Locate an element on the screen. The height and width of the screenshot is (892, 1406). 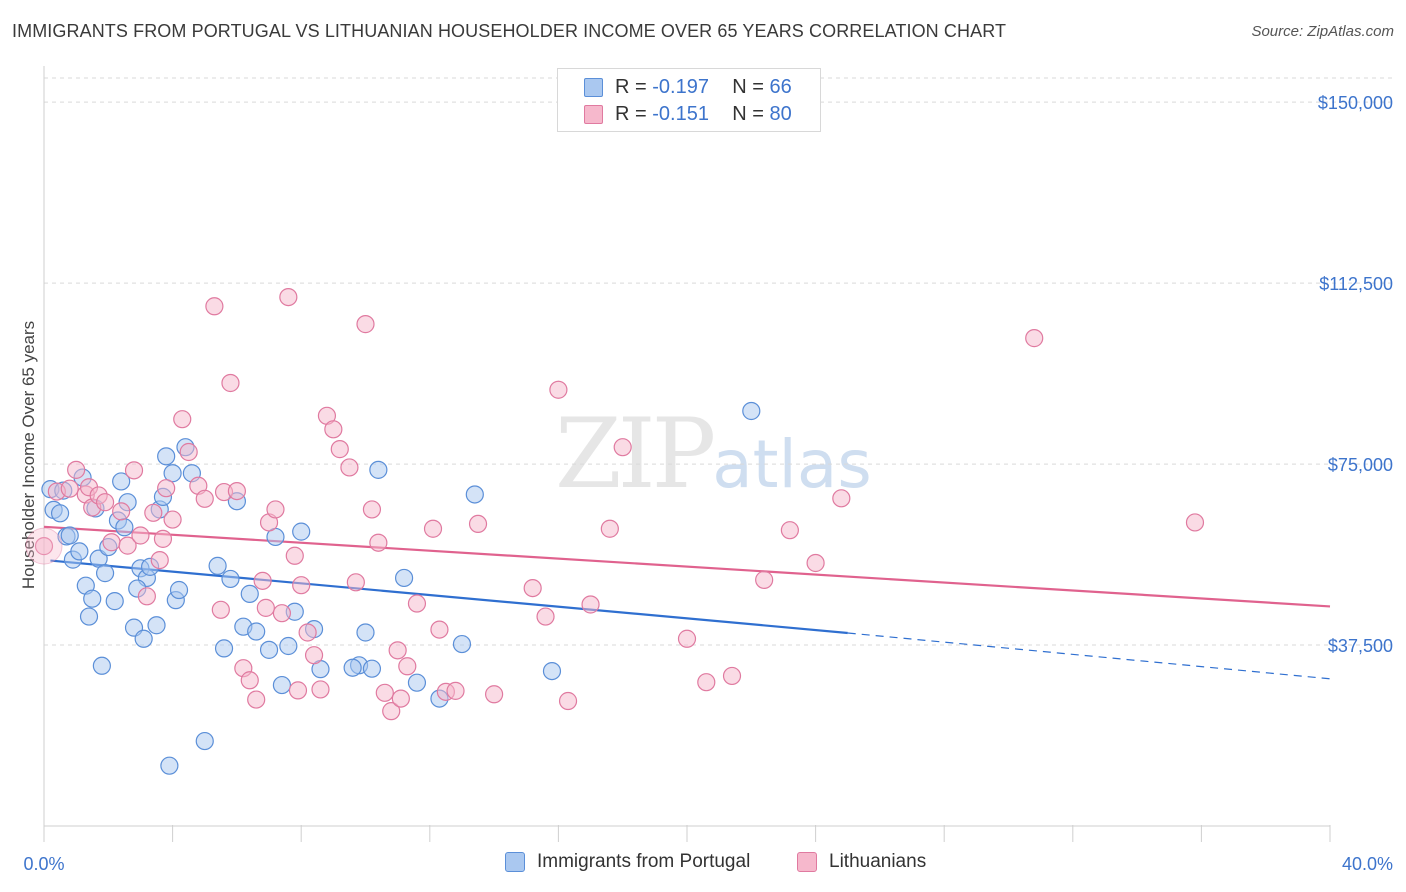
bottom-legend-lithuanians: Lithuanians is located at coordinates (861, 862).